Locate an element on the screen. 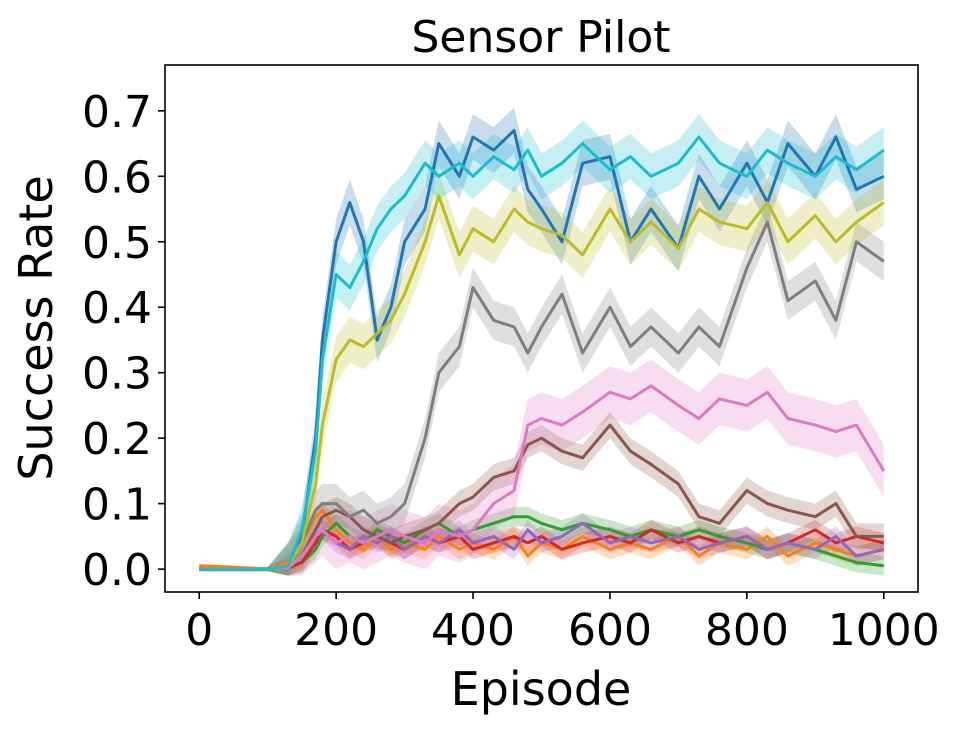 Image resolution: width=968 pixels, height=731 pixels. y-tick-label: 0.3 is located at coordinates (117, 374).